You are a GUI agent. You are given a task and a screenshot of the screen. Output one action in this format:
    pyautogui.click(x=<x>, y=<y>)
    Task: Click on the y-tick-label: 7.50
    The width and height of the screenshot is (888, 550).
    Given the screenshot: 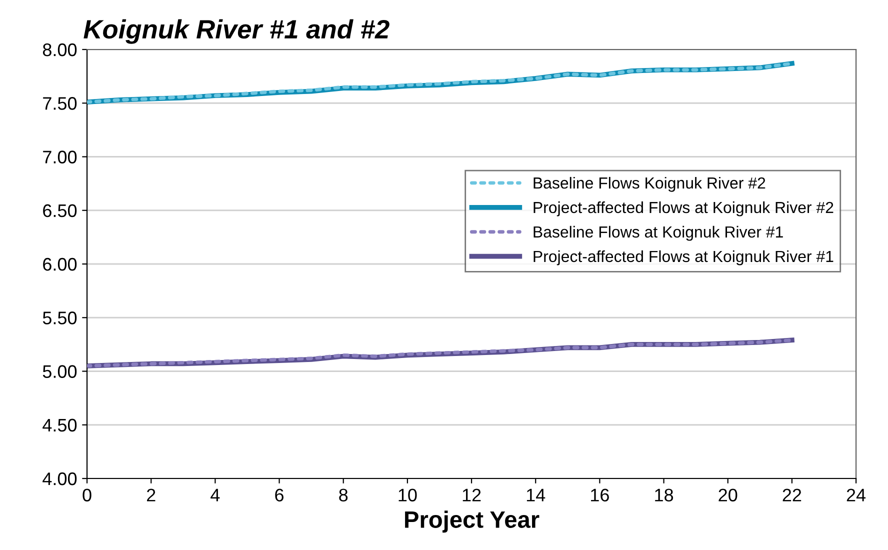 What is the action you would take?
    pyautogui.click(x=60, y=103)
    